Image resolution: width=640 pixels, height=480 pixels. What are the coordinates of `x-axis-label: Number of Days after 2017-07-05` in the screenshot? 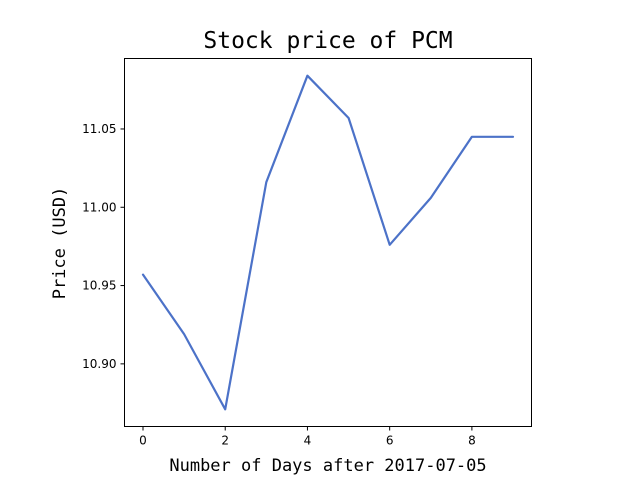 It's located at (327, 466).